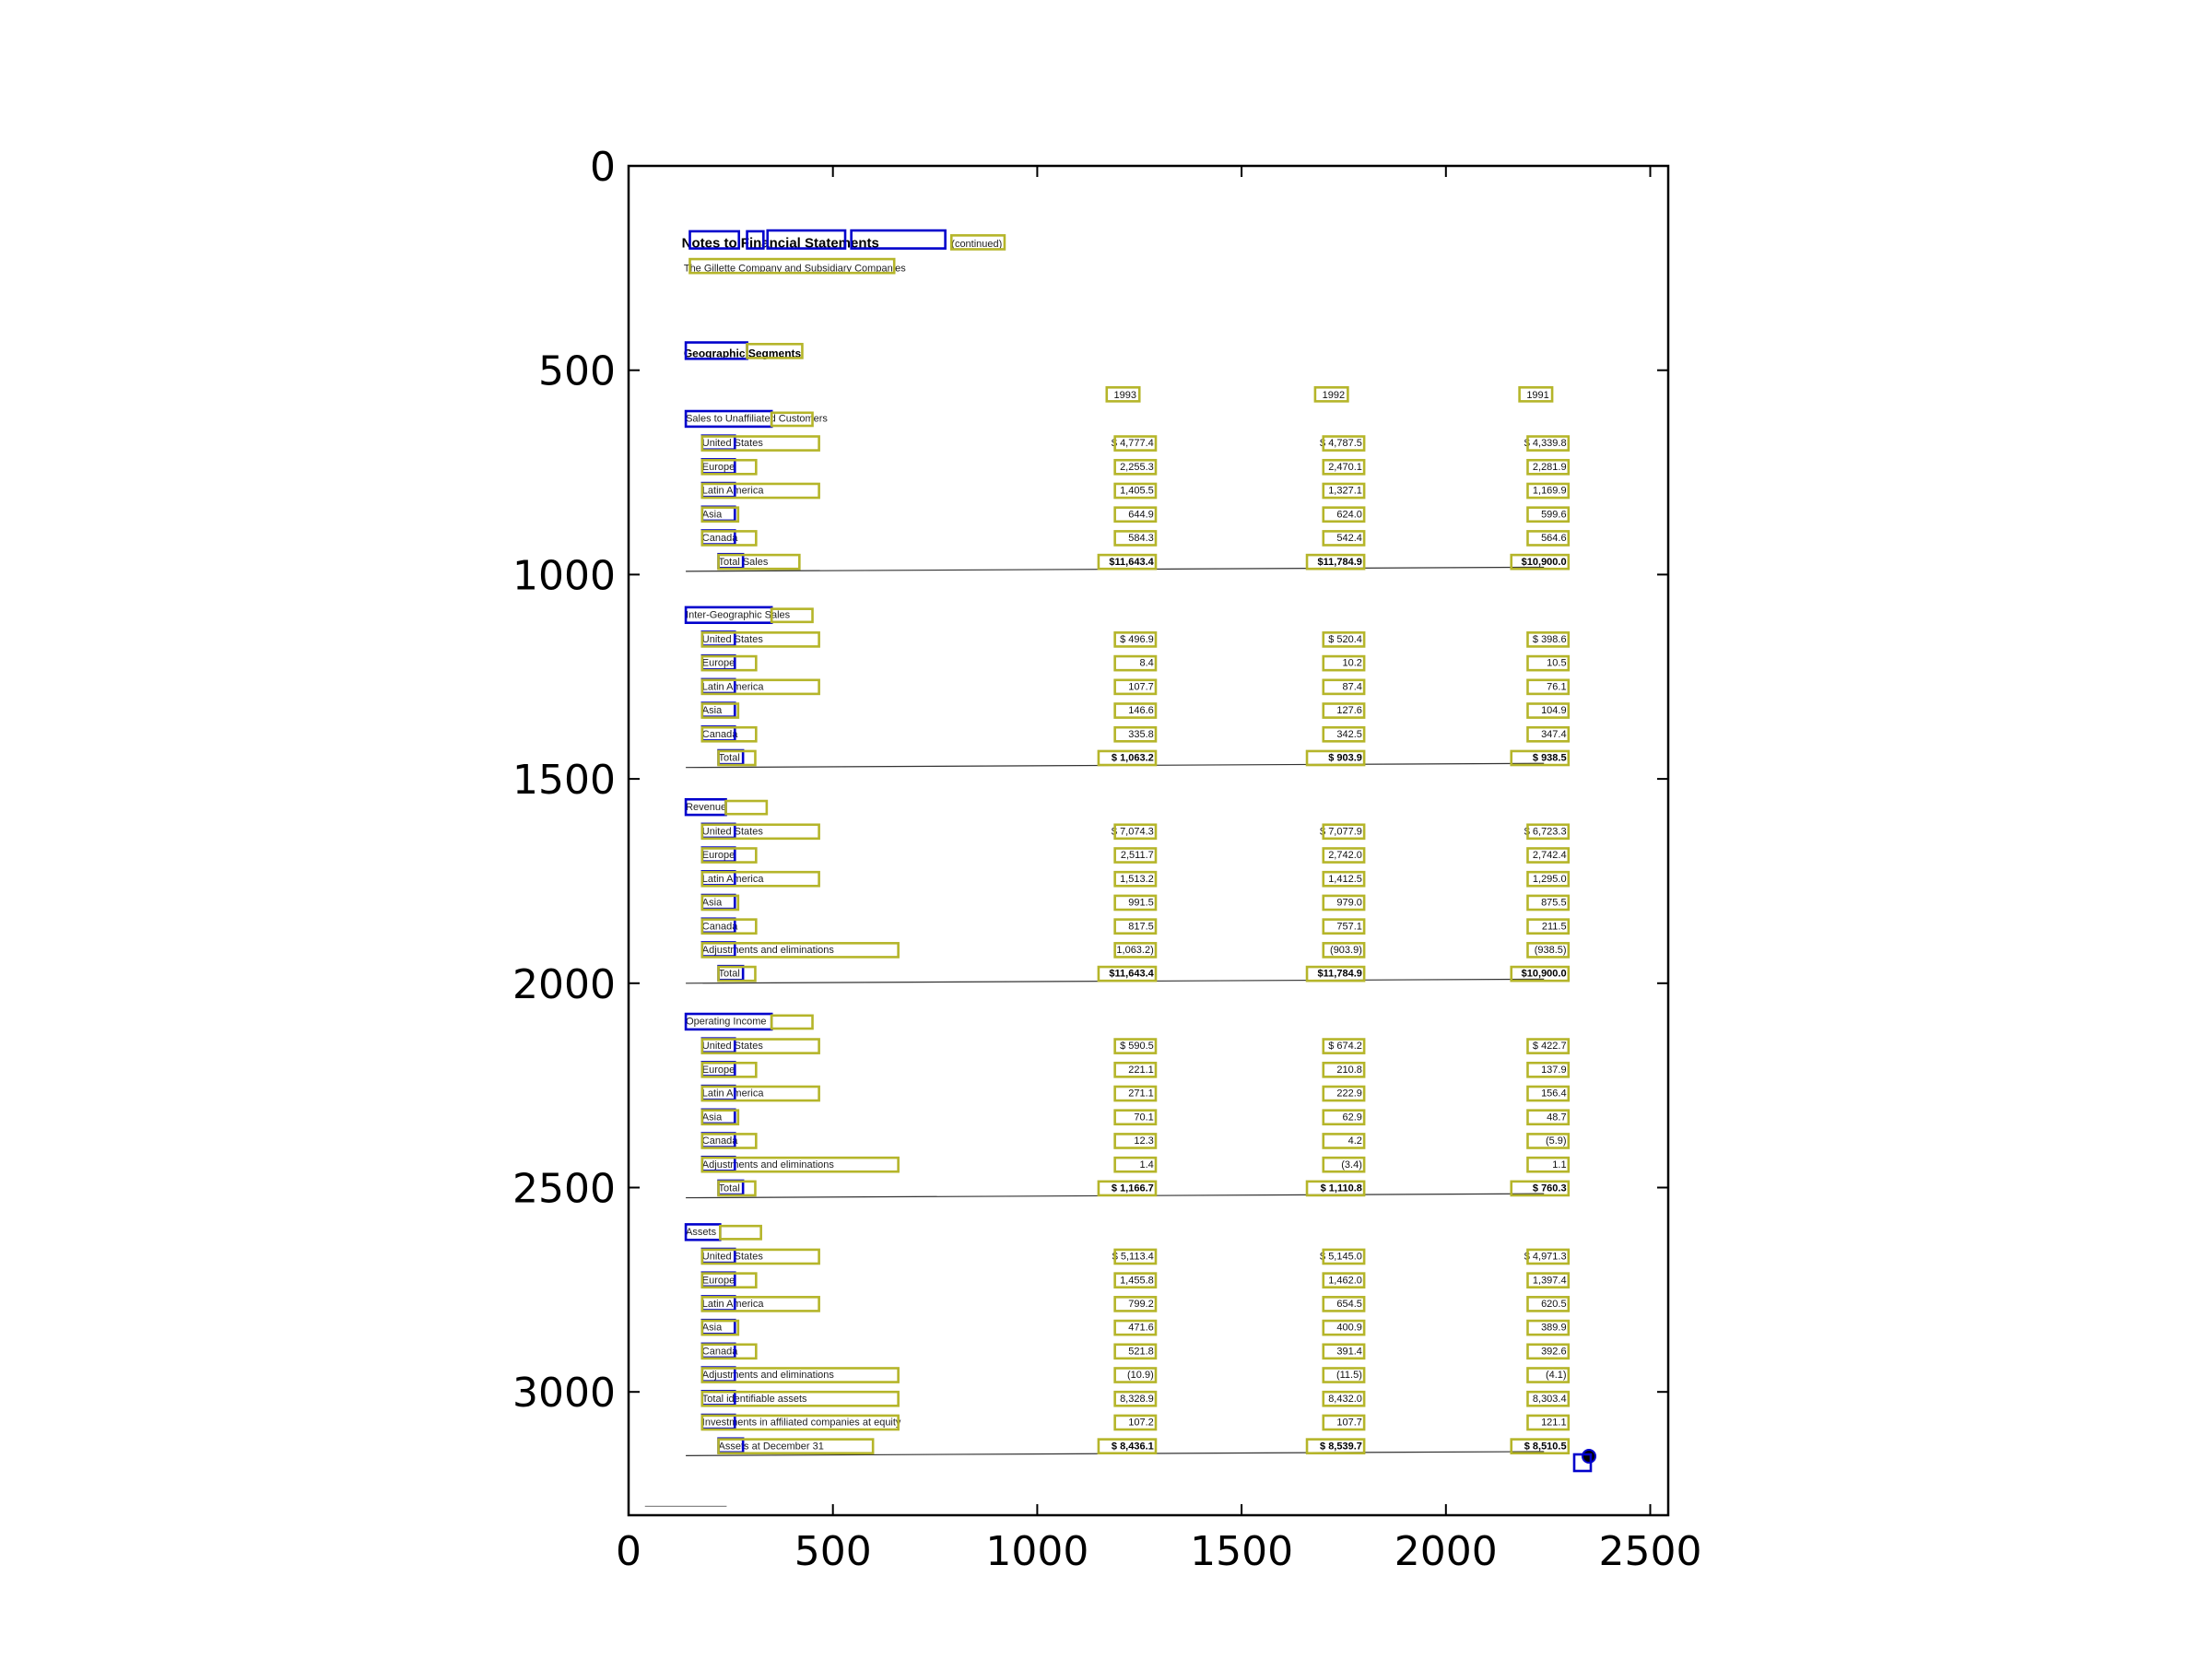  Describe the element at coordinates (564, 984) in the screenshot. I see `y-tick-label: 2000` at that location.